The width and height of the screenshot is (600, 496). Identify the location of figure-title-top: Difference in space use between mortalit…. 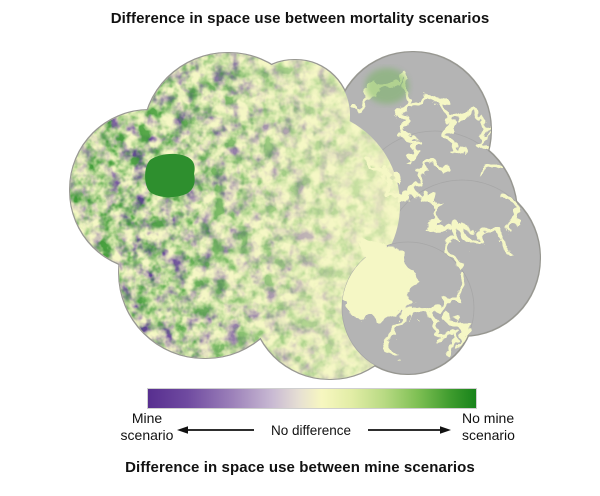
(300, 18).